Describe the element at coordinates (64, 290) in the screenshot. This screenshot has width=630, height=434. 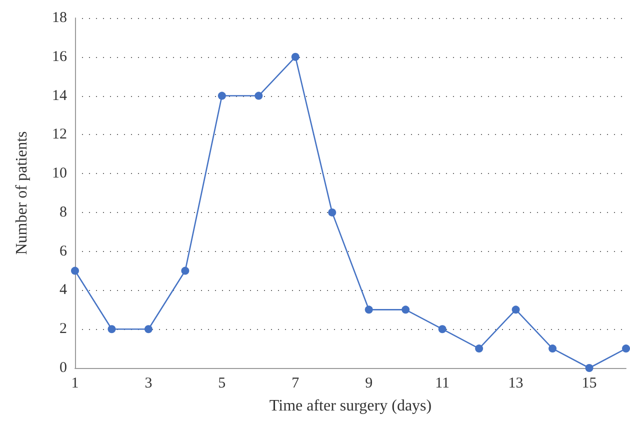
I see `y-tick-label: 4` at that location.